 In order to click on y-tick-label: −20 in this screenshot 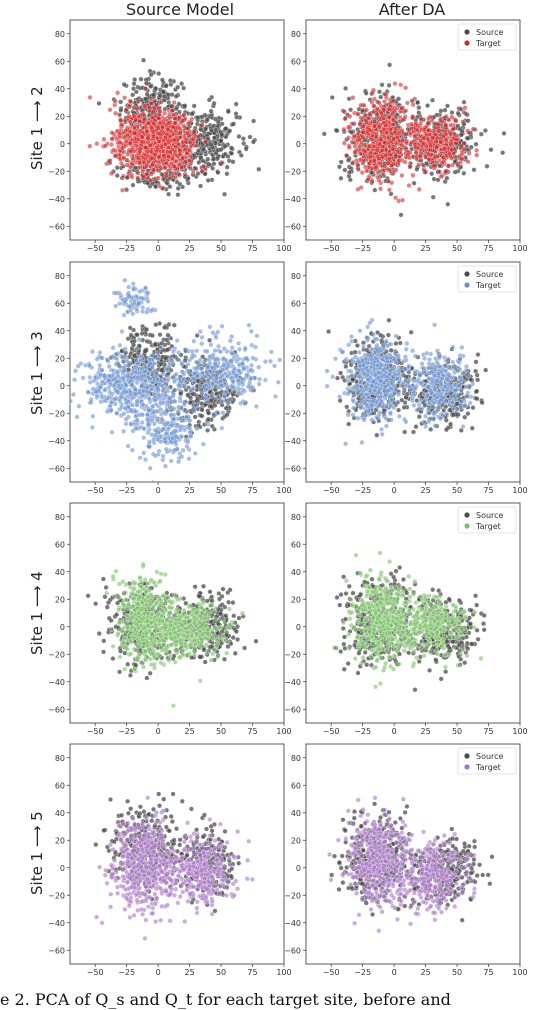, I will do `click(56, 413)`.